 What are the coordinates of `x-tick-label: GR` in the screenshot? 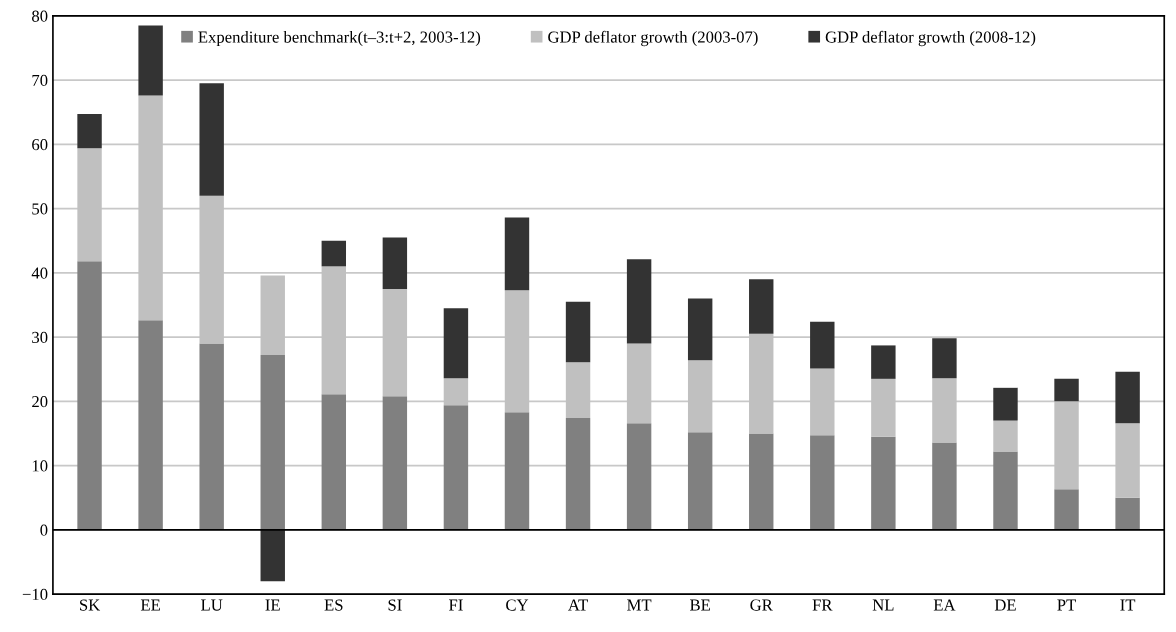 It's located at (761, 605).